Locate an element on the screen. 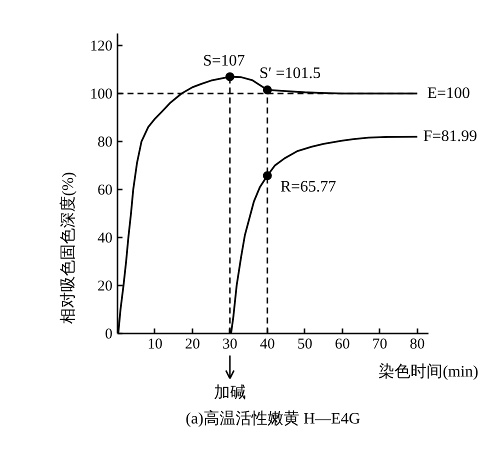 This screenshot has height=466, width=500. x-tick-label: 20 is located at coordinates (192, 344).